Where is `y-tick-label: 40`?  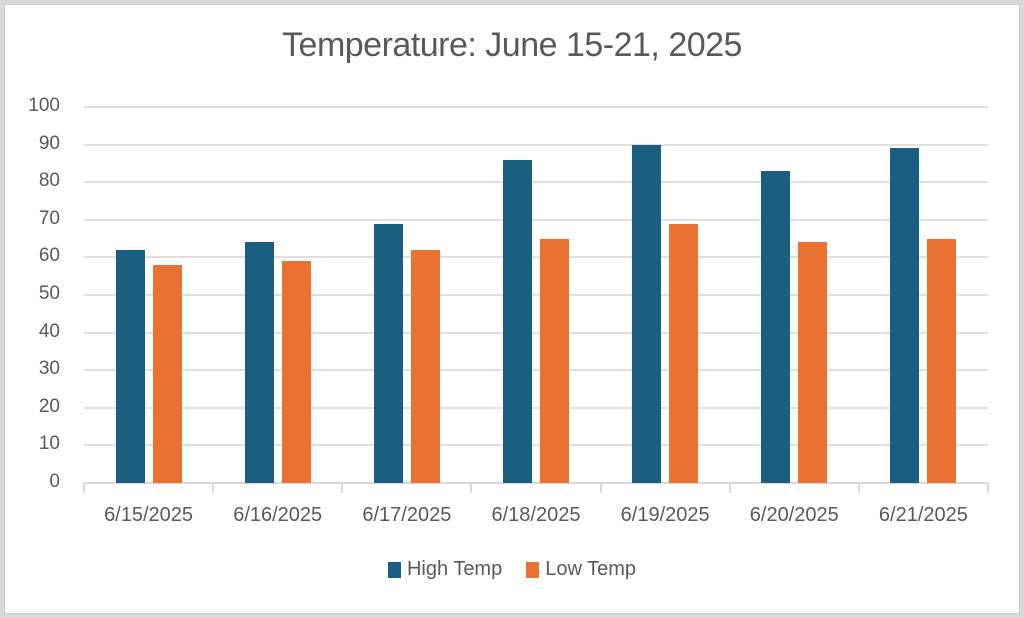 y-tick-label: 40 is located at coordinates (49, 331).